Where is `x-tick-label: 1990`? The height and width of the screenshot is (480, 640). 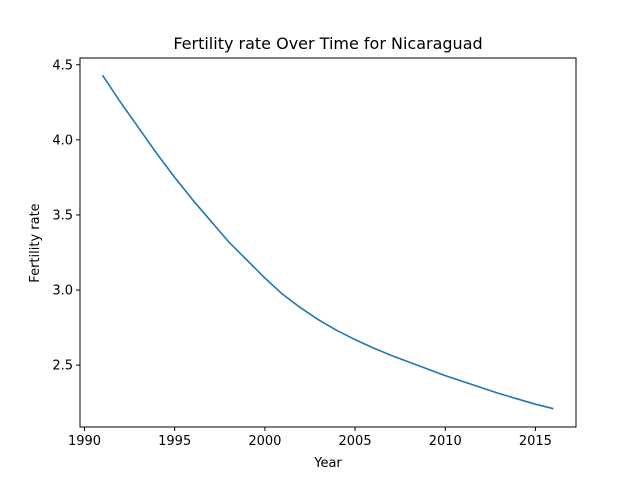
x-tick-label: 1990 is located at coordinates (84, 441).